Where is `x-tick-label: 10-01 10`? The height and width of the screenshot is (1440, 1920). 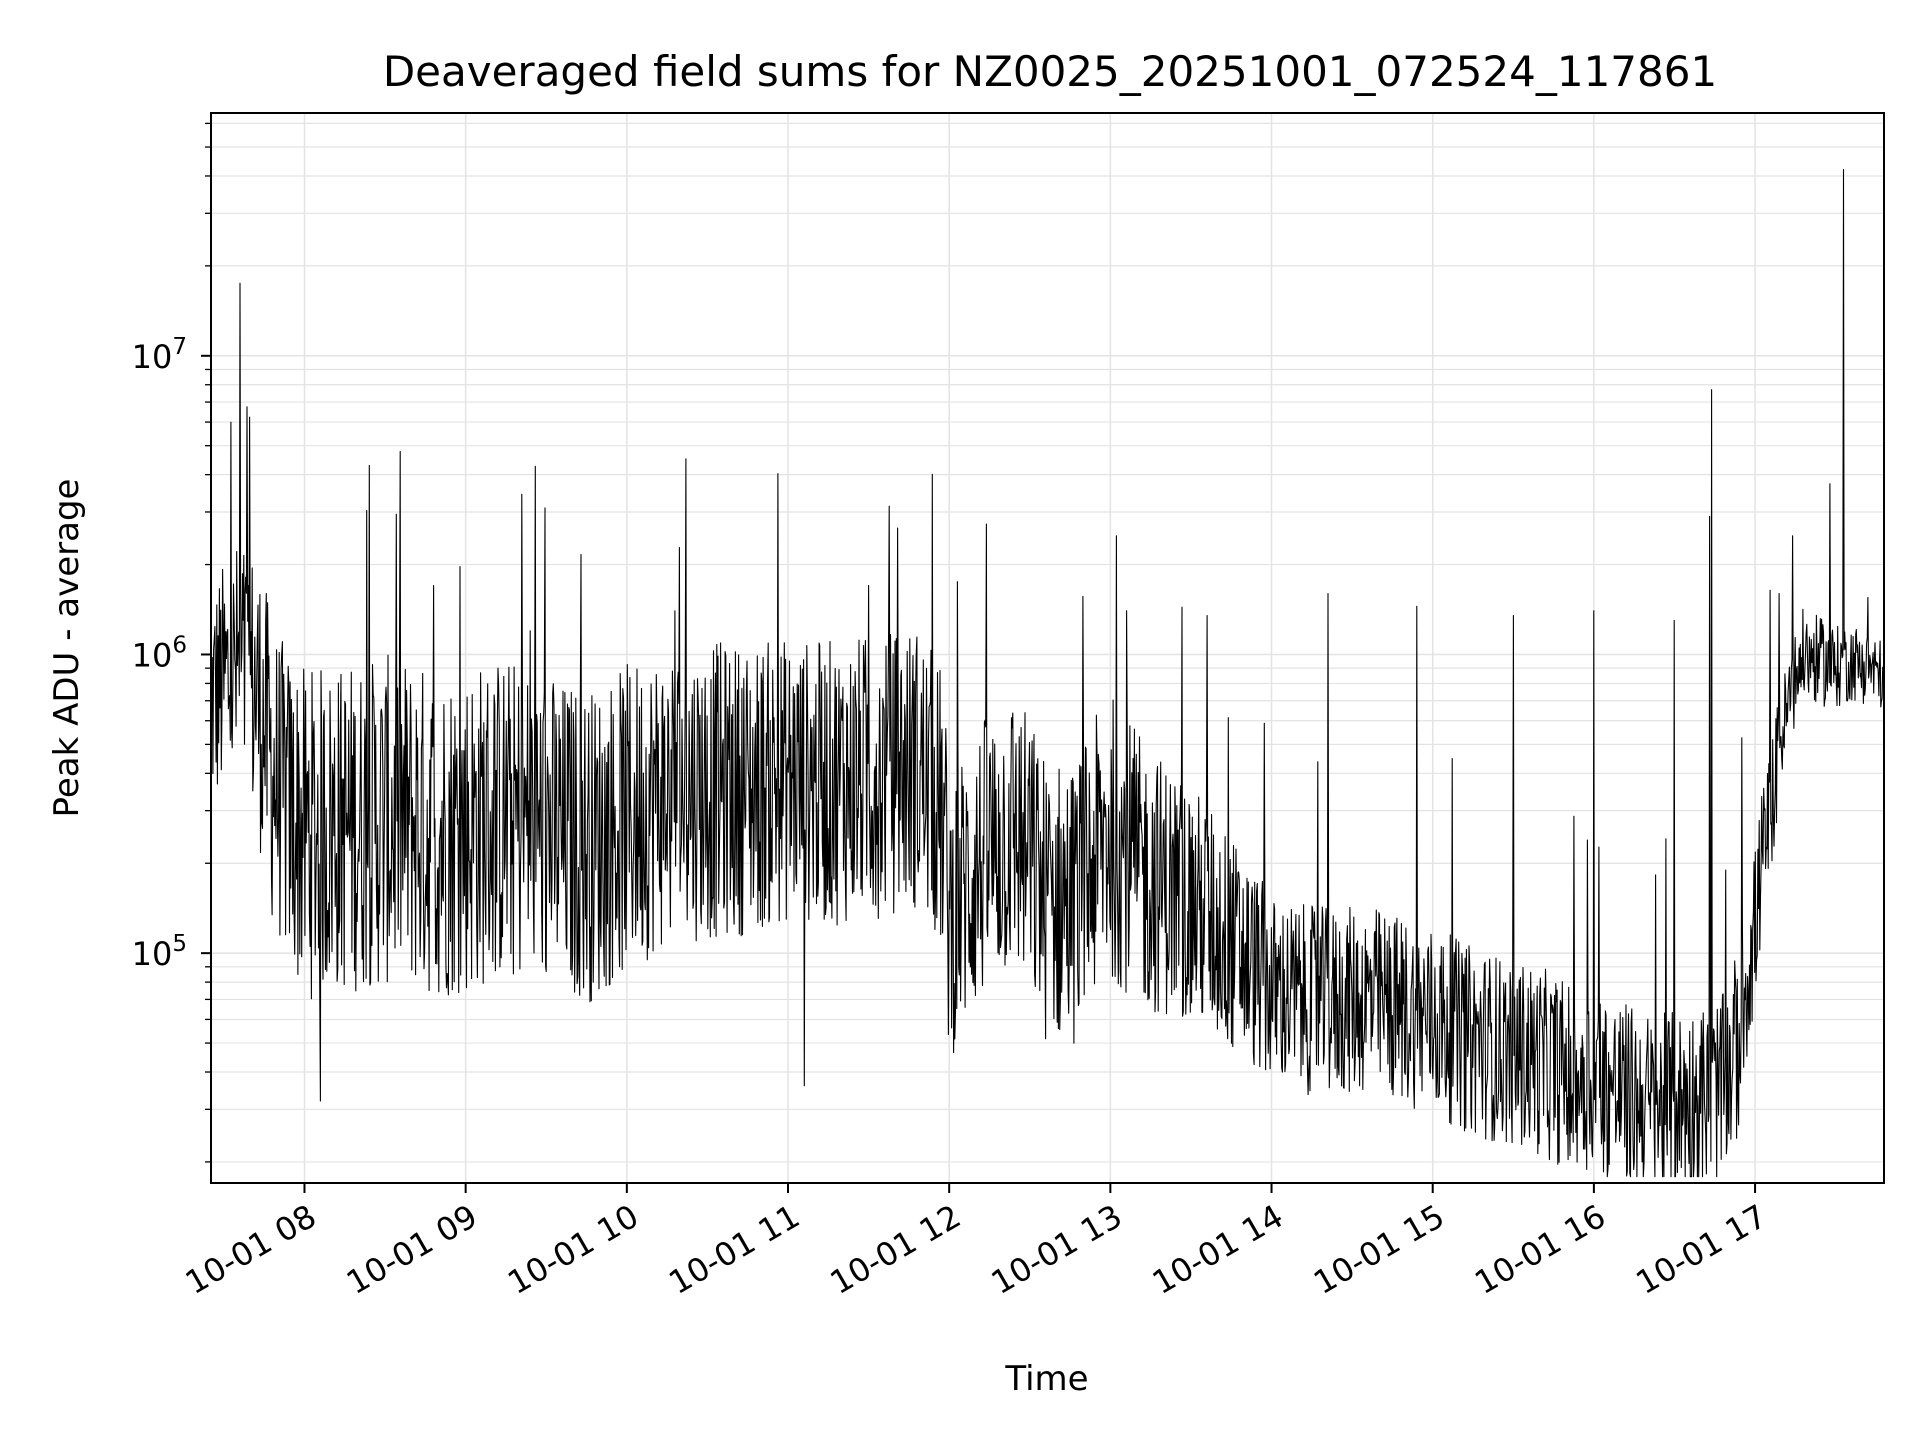 x-tick-label: 10-01 10 is located at coordinates (573, 1249).